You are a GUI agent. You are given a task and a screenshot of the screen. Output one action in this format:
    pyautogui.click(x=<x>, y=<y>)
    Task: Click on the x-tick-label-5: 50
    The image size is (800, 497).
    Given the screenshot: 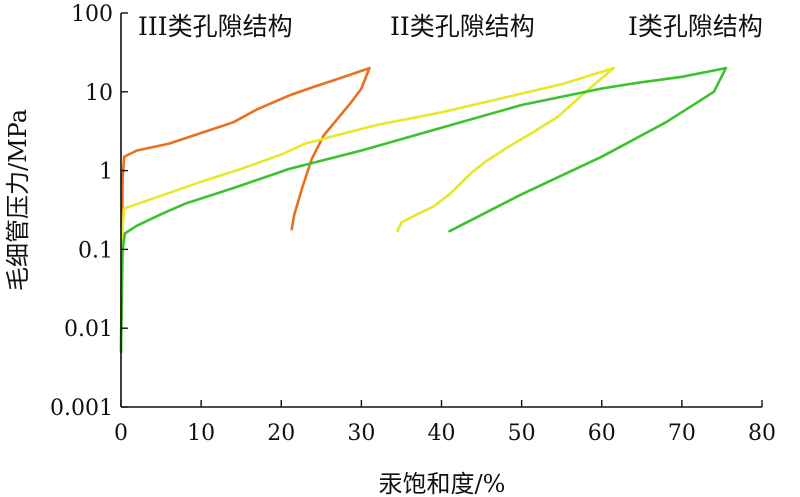 What is the action you would take?
    pyautogui.click(x=522, y=433)
    